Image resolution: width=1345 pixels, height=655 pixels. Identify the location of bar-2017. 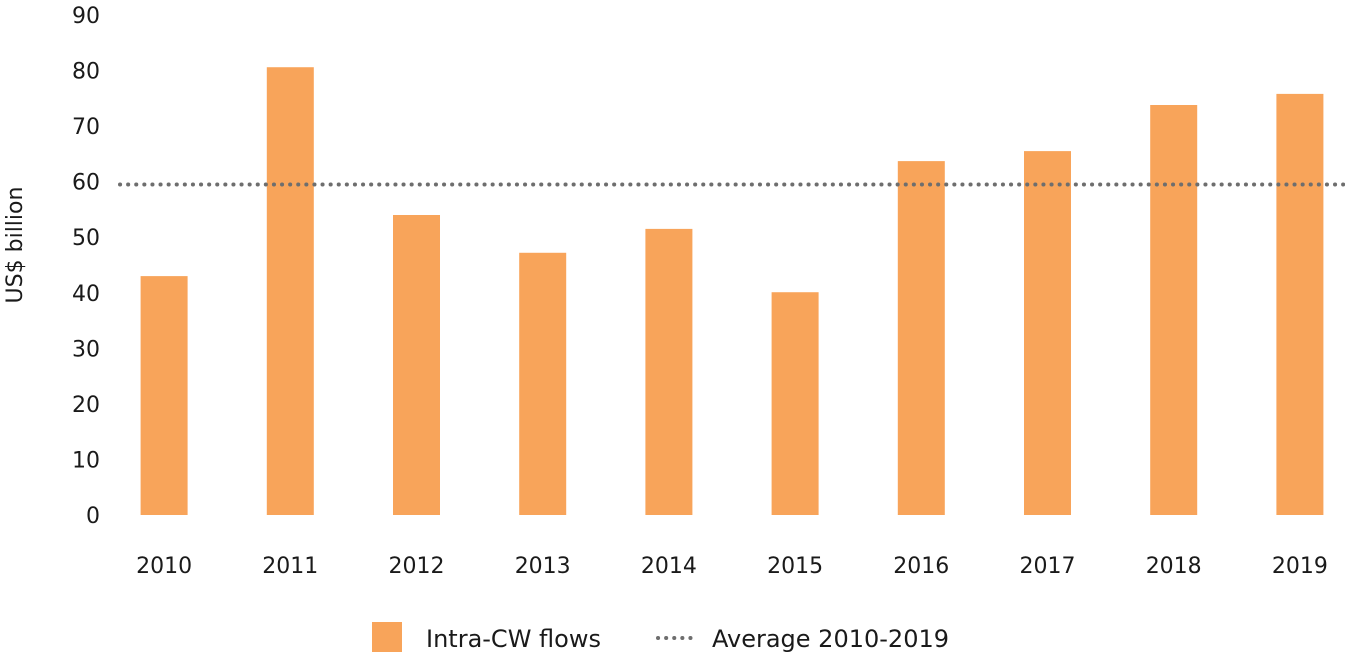
(1047, 333).